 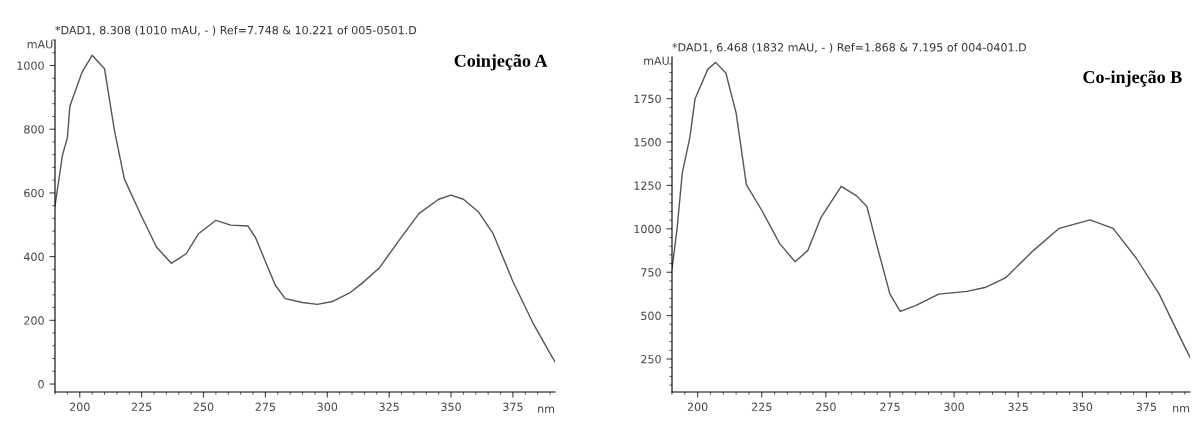 I want to click on y-tick-label: 200, so click(x=34, y=320).